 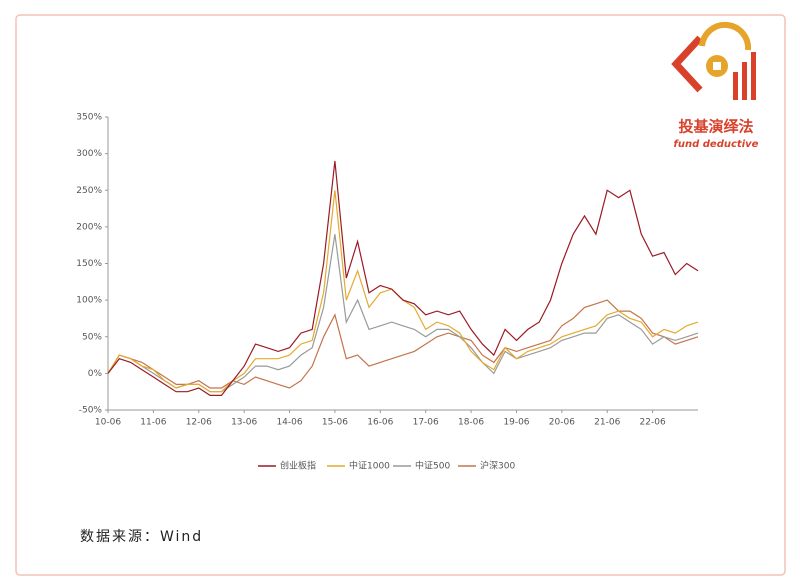 What do you see at coordinates (141, 537) in the screenshot?
I see `source-note: 数据来源：Wind` at bounding box center [141, 537].